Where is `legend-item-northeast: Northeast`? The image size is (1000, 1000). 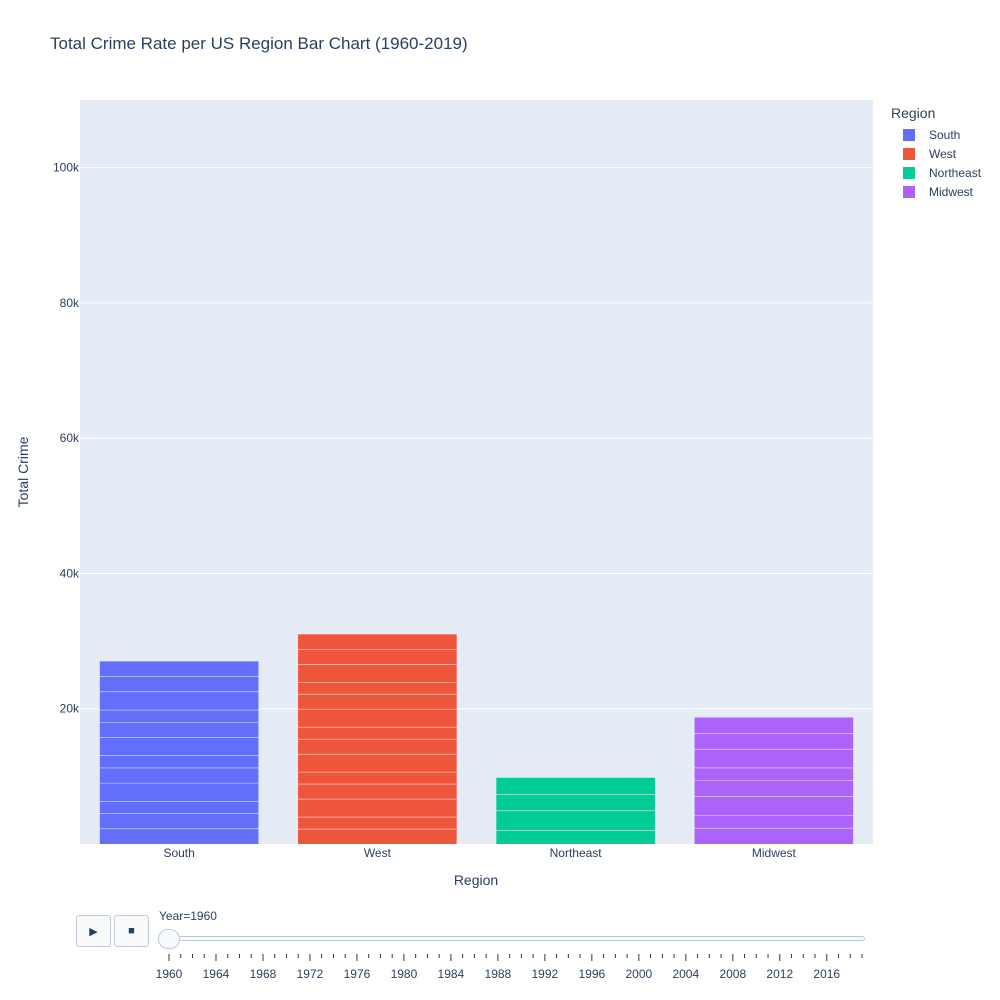
legend-item-northeast: Northeast is located at coordinates (936, 172).